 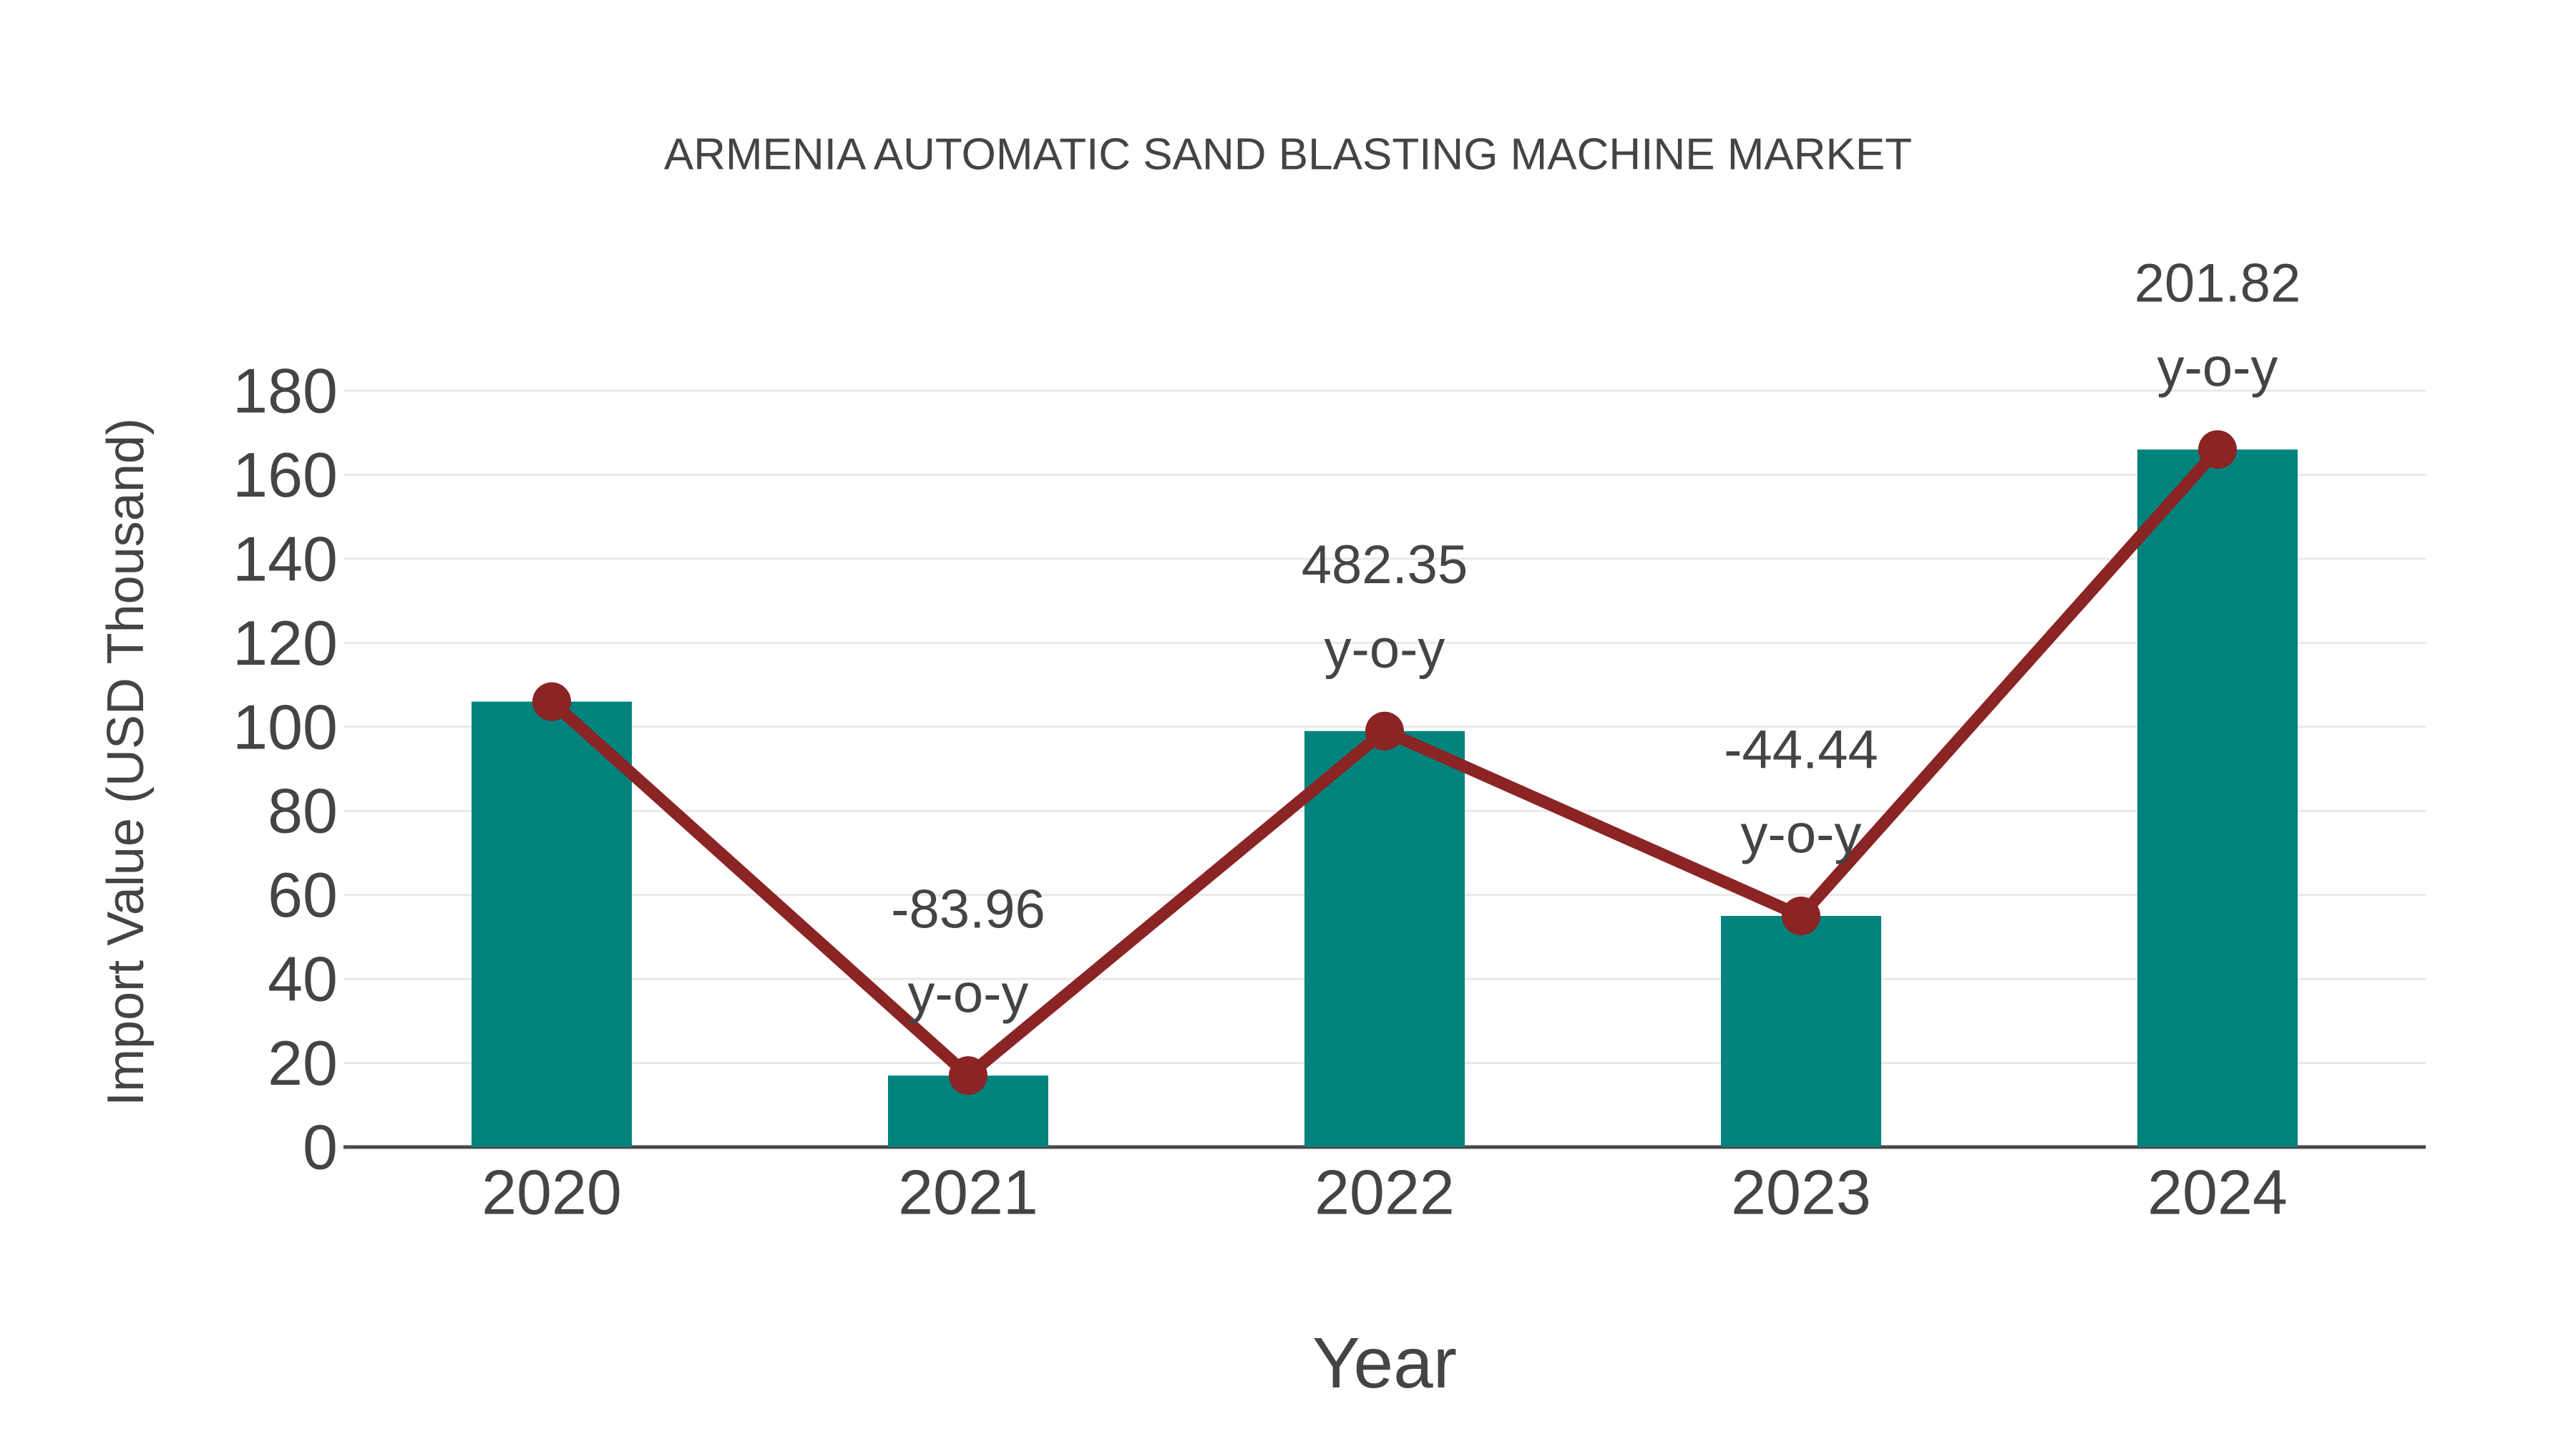 What do you see at coordinates (1384, 939) in the screenshot?
I see `bar-2022` at bounding box center [1384, 939].